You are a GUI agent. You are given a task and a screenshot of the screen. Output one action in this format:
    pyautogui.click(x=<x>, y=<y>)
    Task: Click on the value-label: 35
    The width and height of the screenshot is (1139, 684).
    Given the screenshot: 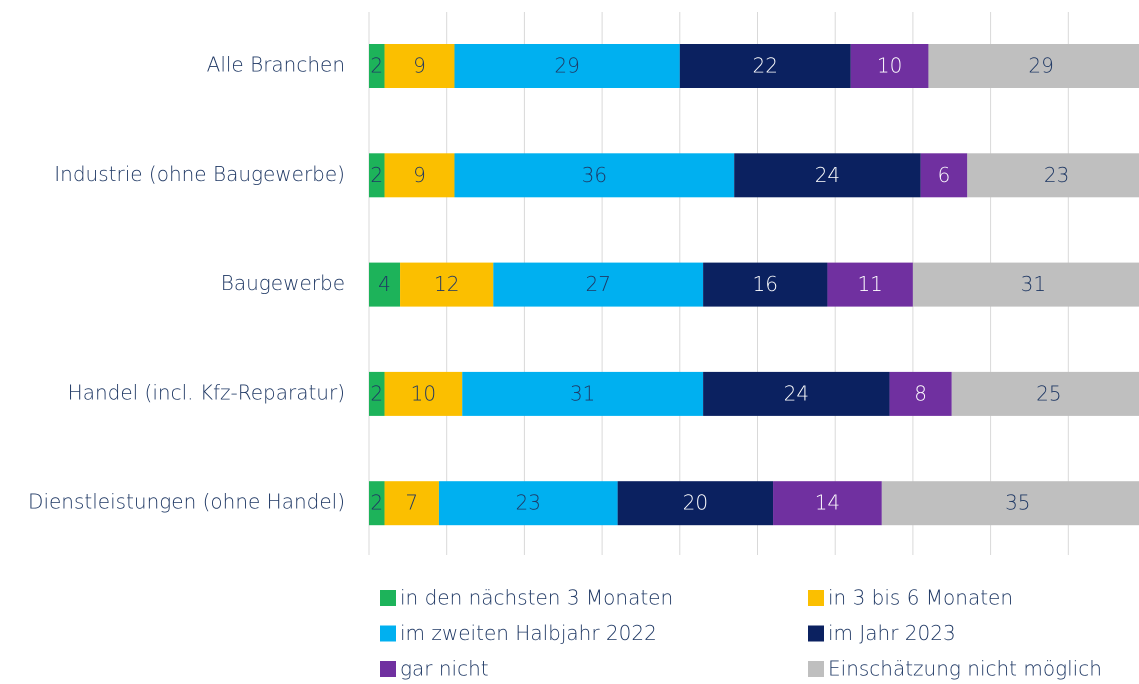 What is the action you would take?
    pyautogui.click(x=1017, y=503)
    